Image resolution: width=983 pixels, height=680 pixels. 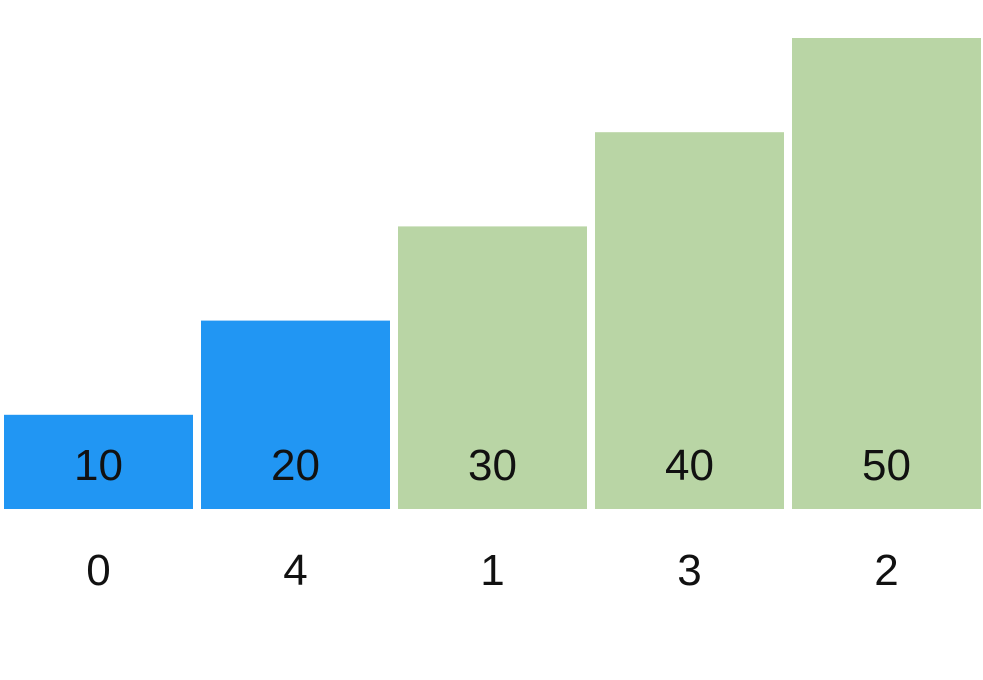 What do you see at coordinates (98, 570) in the screenshot?
I see `bar-index-label-0: 0` at bounding box center [98, 570].